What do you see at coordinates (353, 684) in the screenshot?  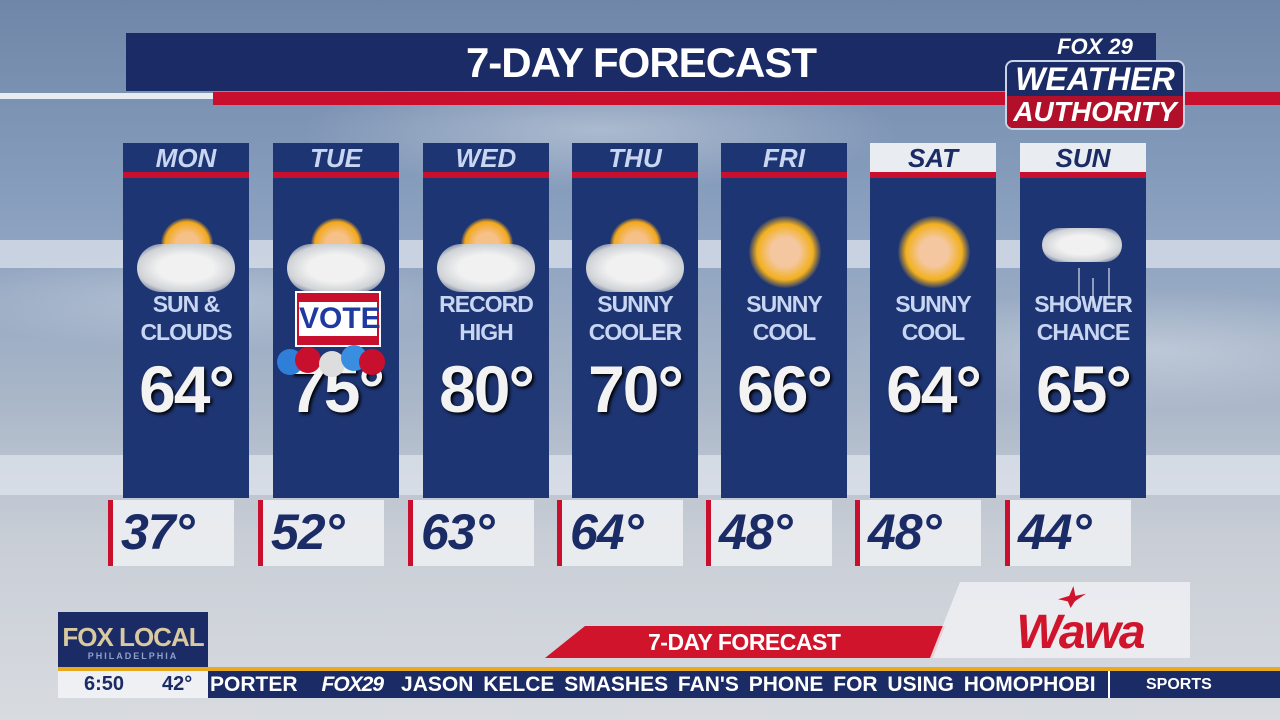 I see `fox29-logo: FOX29` at bounding box center [353, 684].